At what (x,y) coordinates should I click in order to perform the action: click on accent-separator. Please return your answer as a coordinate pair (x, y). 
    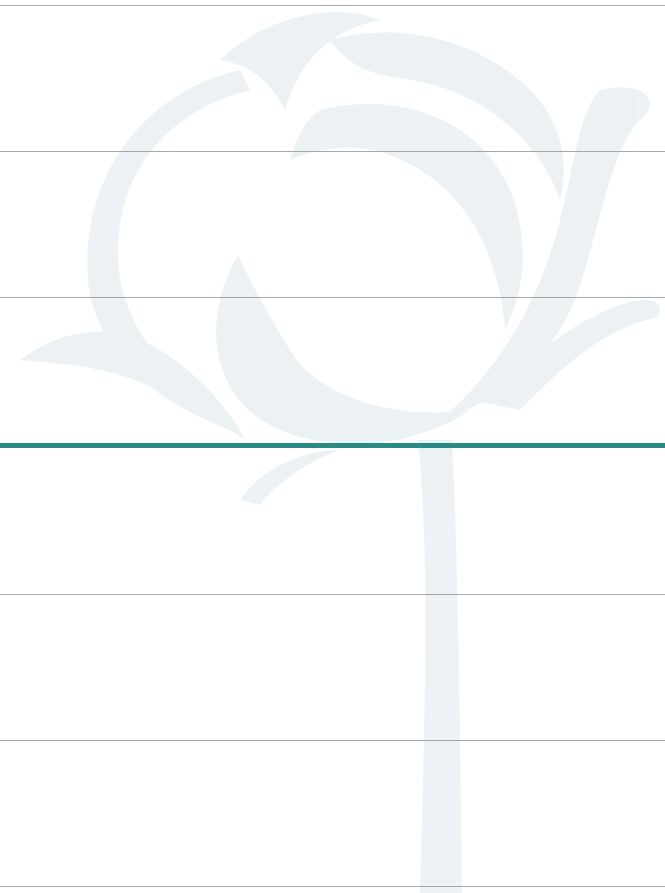
    Looking at the image, I should click on (332, 445).